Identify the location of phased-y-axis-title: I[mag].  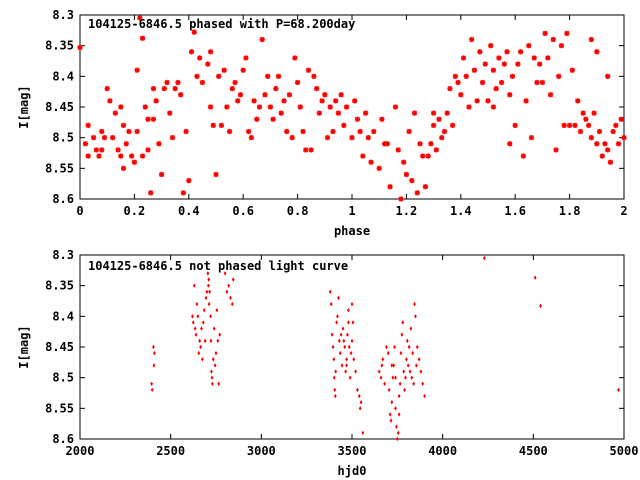
(24, 106).